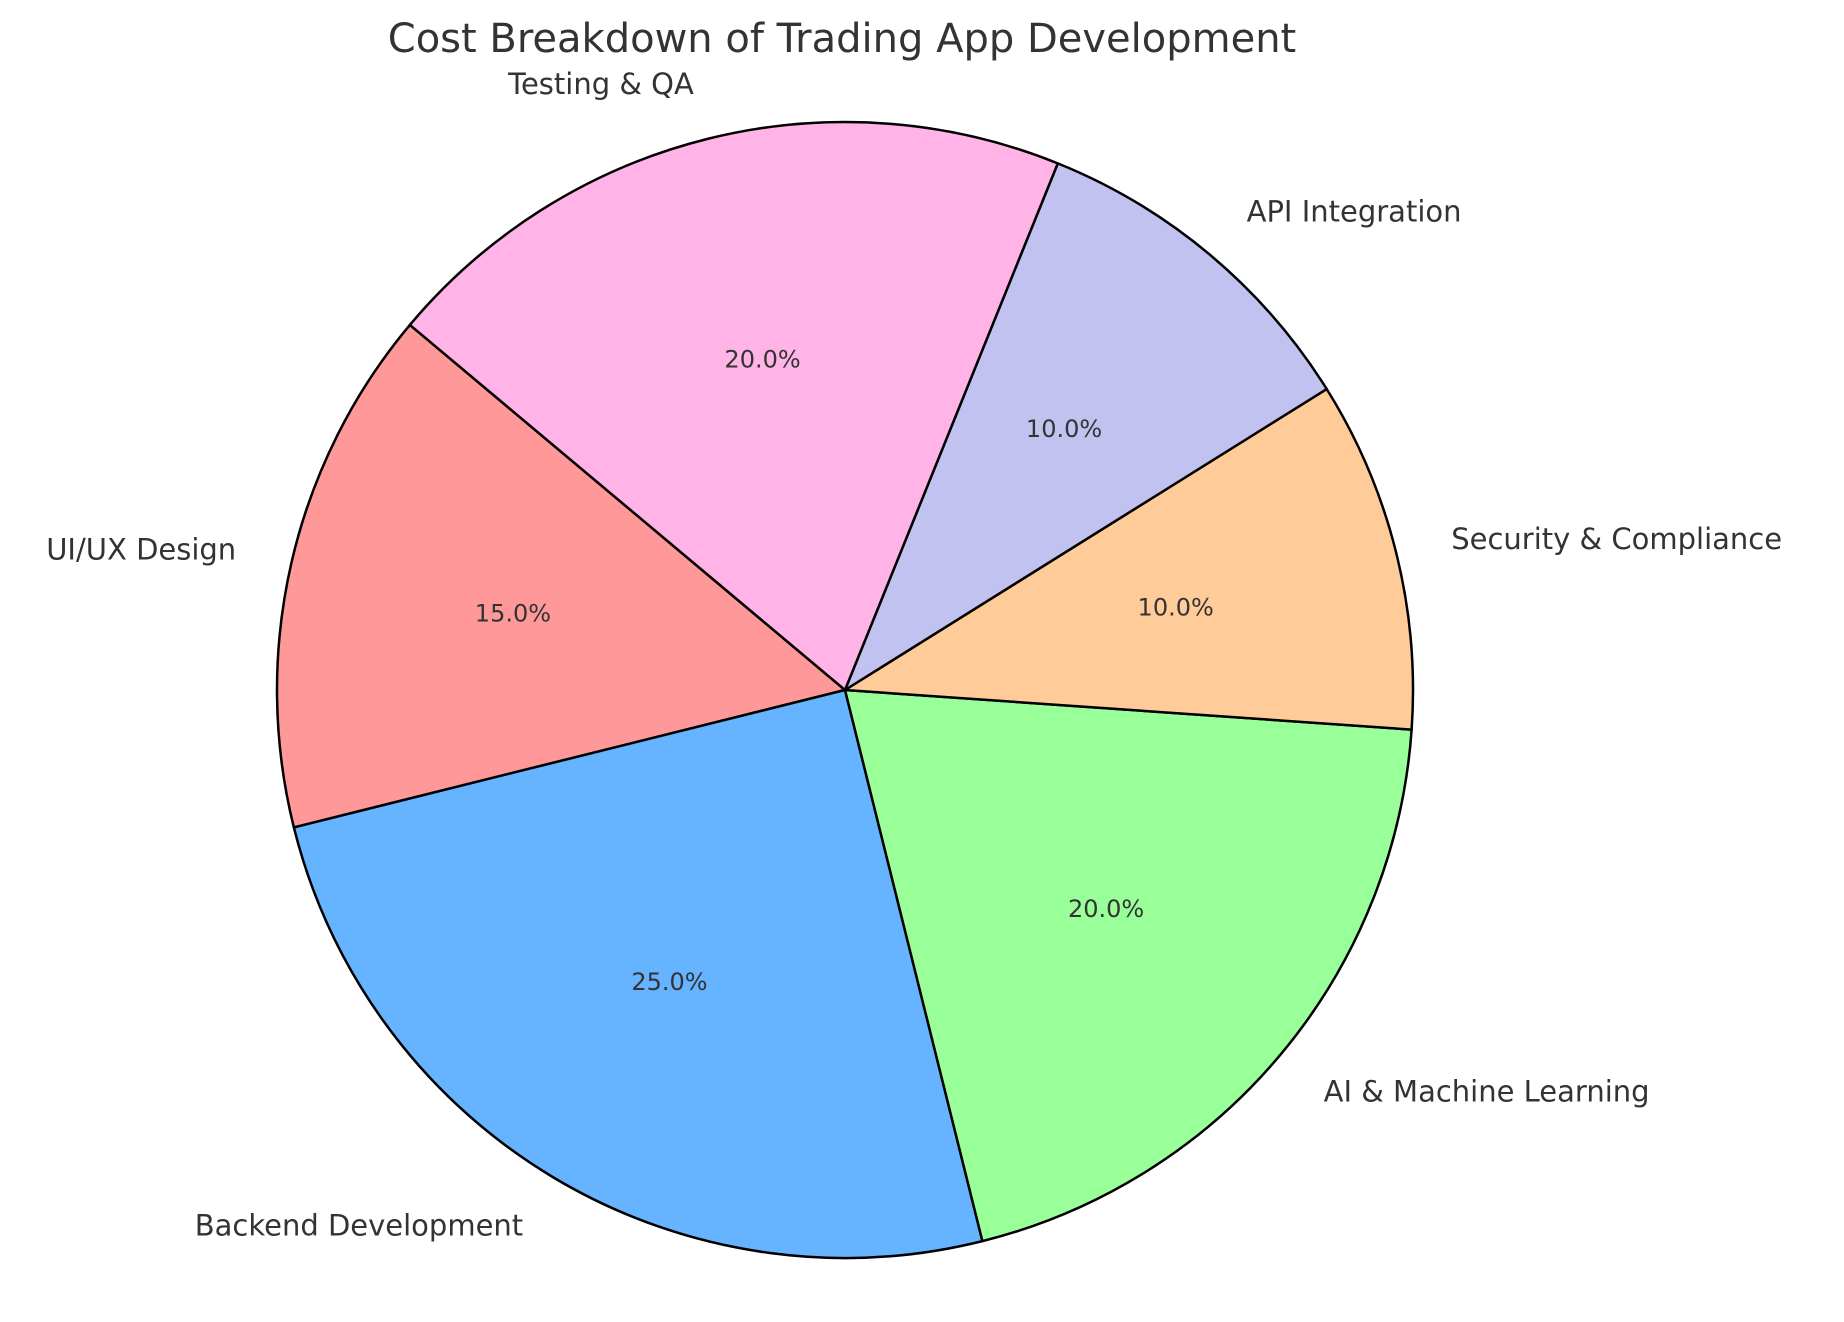 This screenshot has height=1322, width=1844. Describe the element at coordinates (1354, 211) in the screenshot. I see `category-label-api-integration: API Integration` at that location.